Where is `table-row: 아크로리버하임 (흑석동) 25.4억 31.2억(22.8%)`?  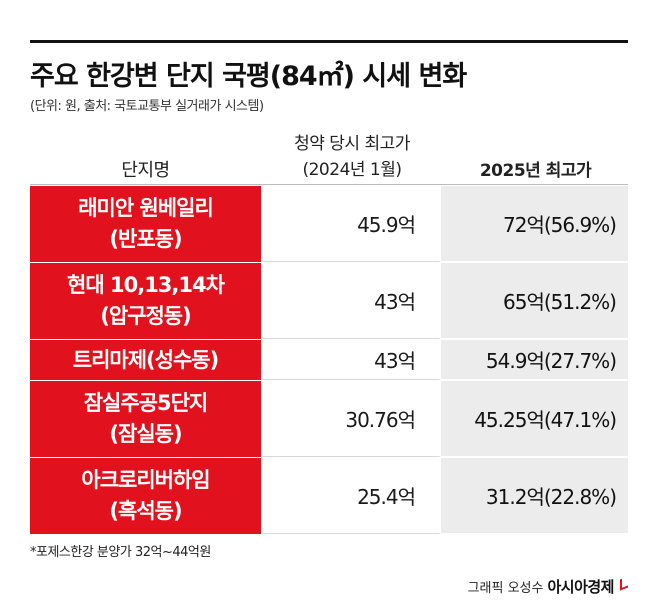 table-row: 아크로리버하임 (흑석동) 25.4억 31.2억(22.8%) is located at coordinates (329, 496).